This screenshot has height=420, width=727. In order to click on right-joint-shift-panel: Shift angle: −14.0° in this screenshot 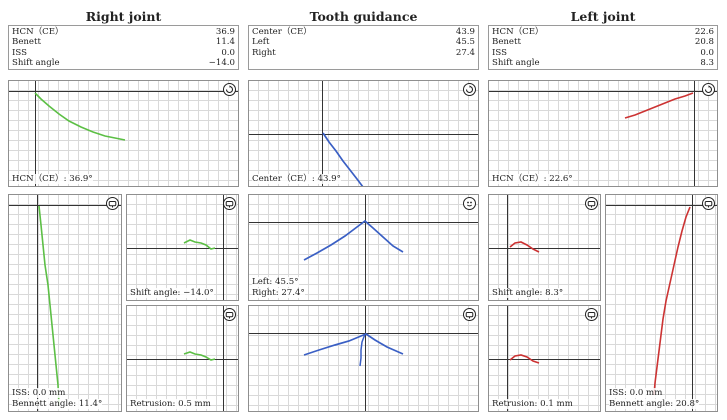, I will do `click(182, 247)`.